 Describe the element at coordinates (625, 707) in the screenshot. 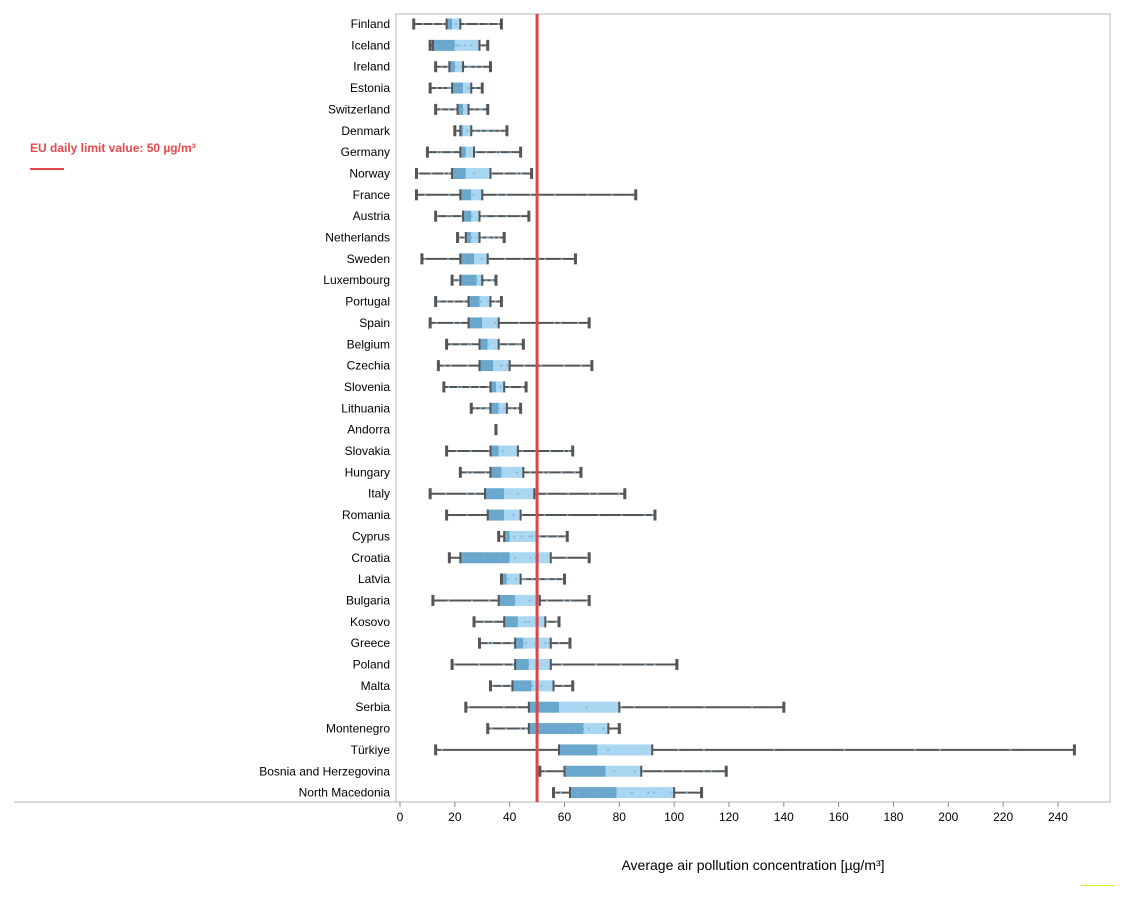

I see `box-serbia` at that location.